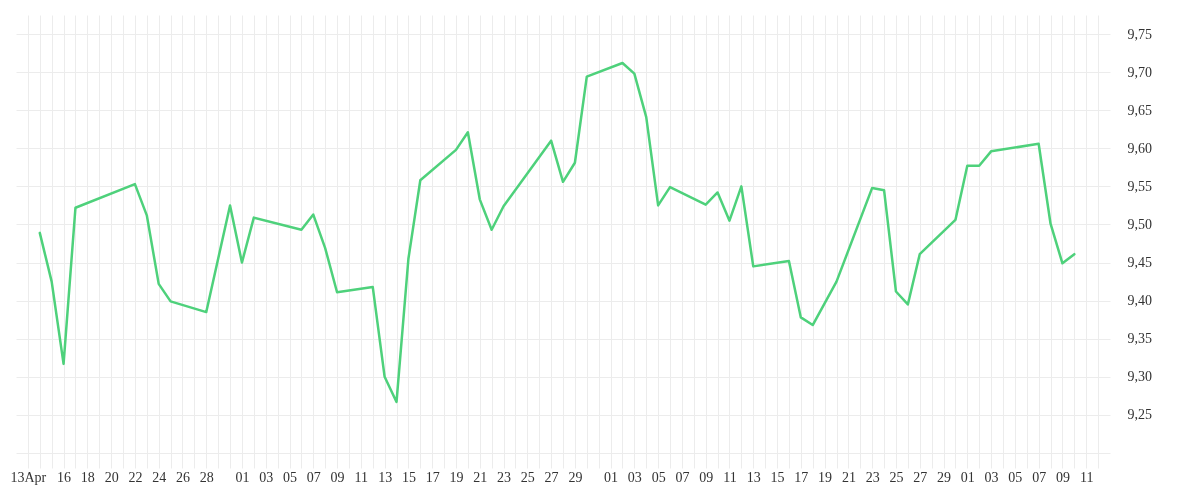 The width and height of the screenshot is (1200, 500). What do you see at coordinates (87, 477) in the screenshot?
I see `x-tick-label: 18` at bounding box center [87, 477].